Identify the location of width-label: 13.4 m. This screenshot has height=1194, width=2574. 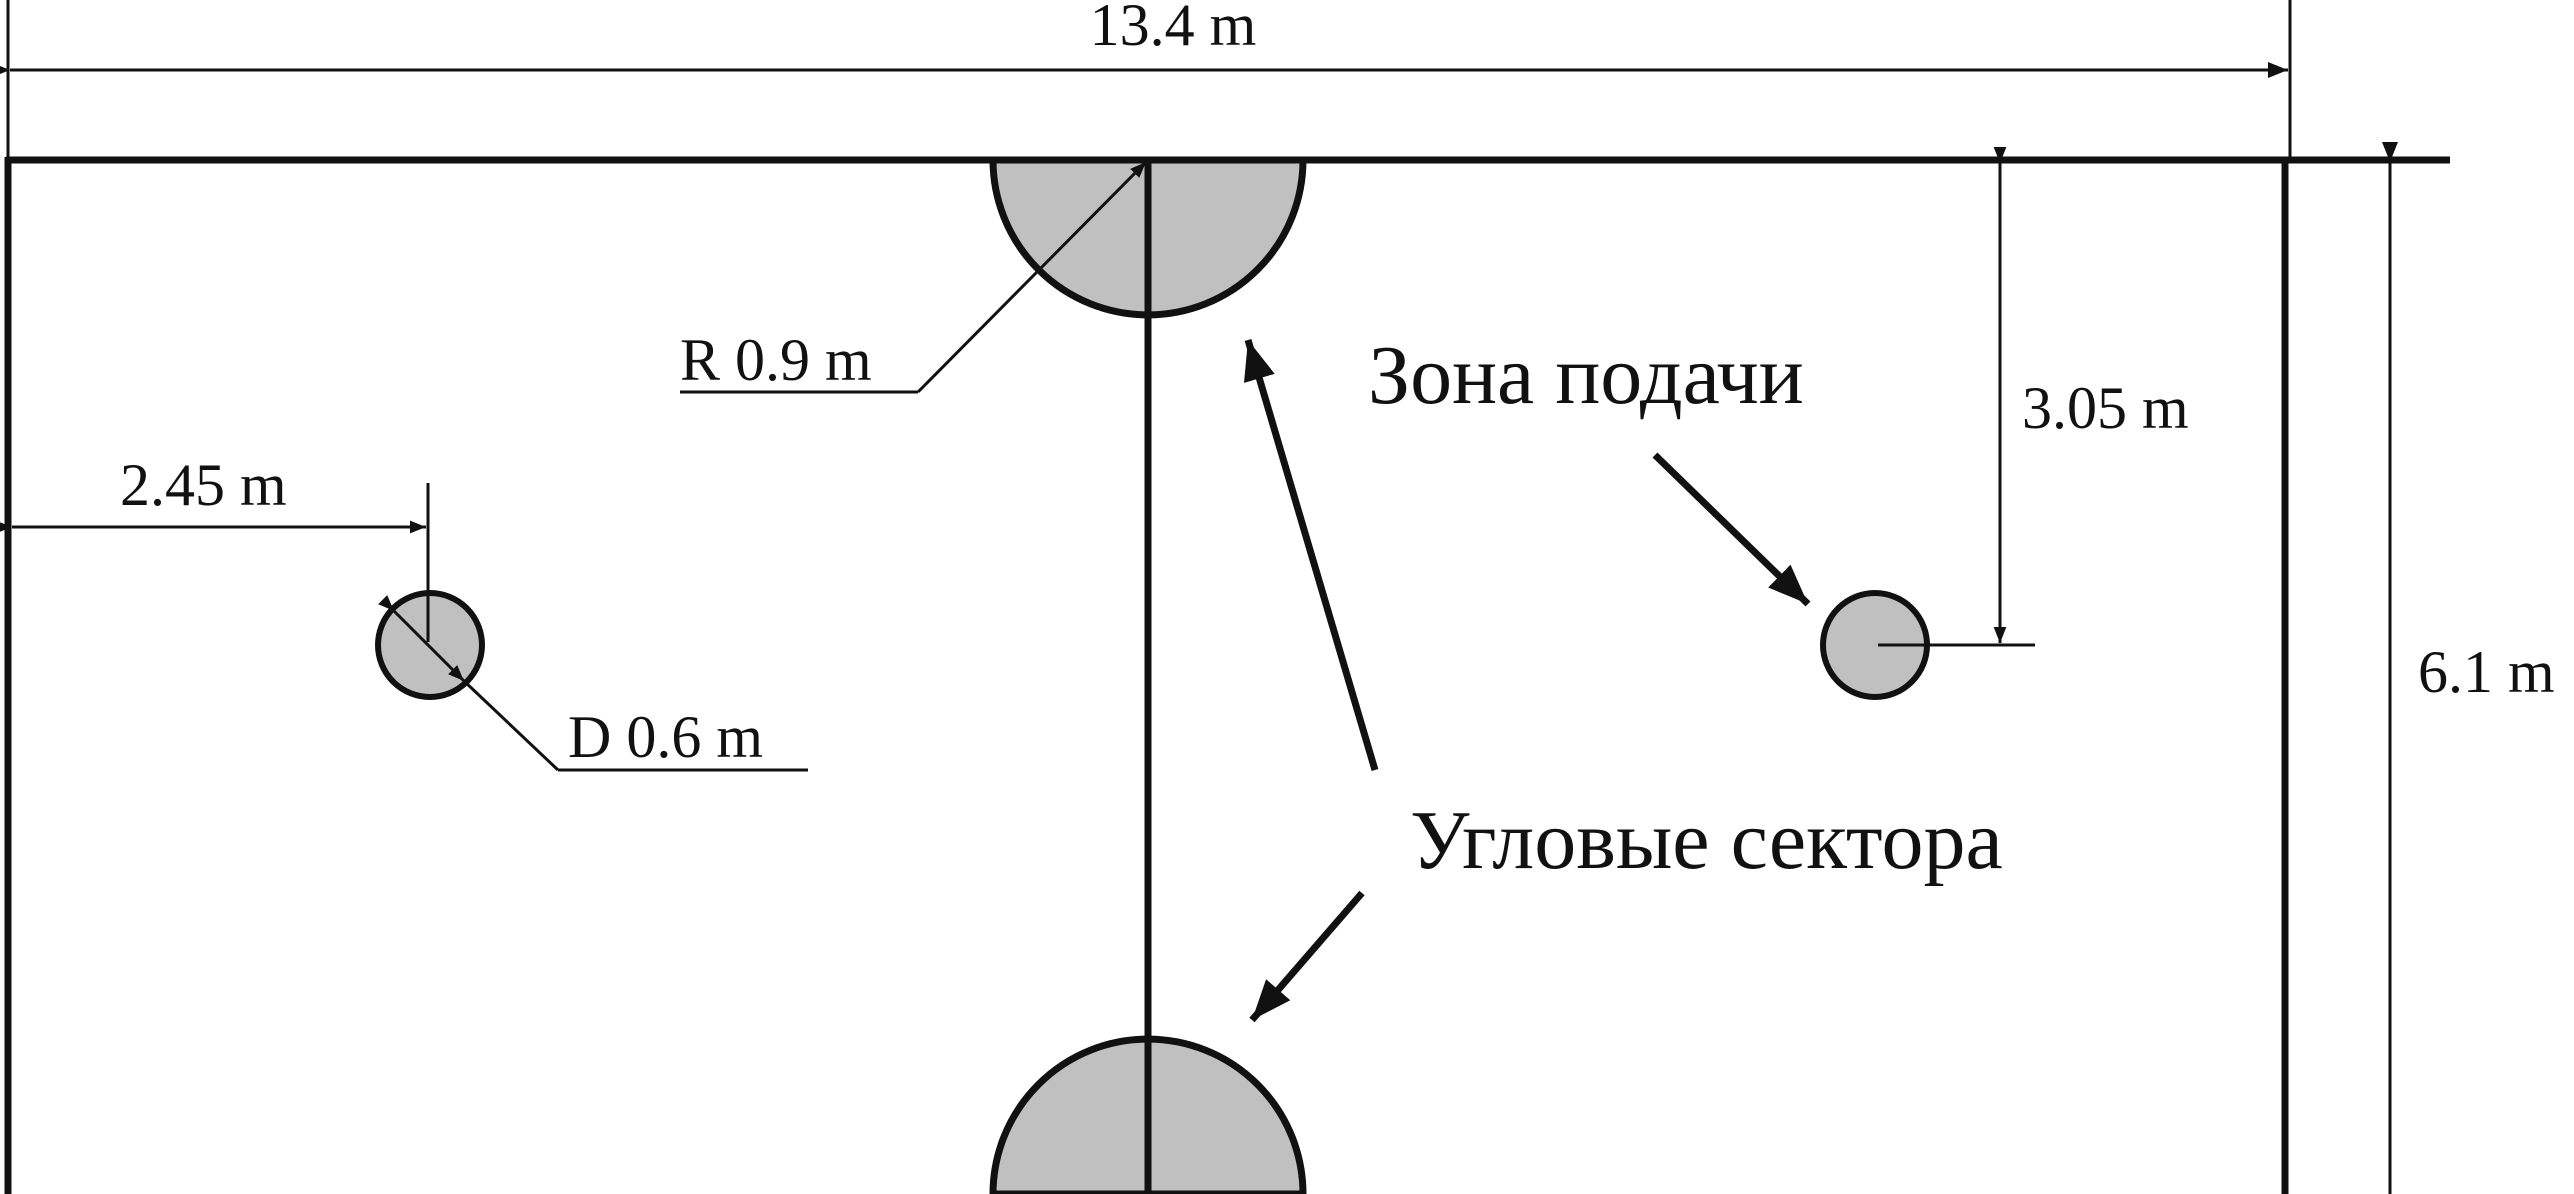
(1173, 29).